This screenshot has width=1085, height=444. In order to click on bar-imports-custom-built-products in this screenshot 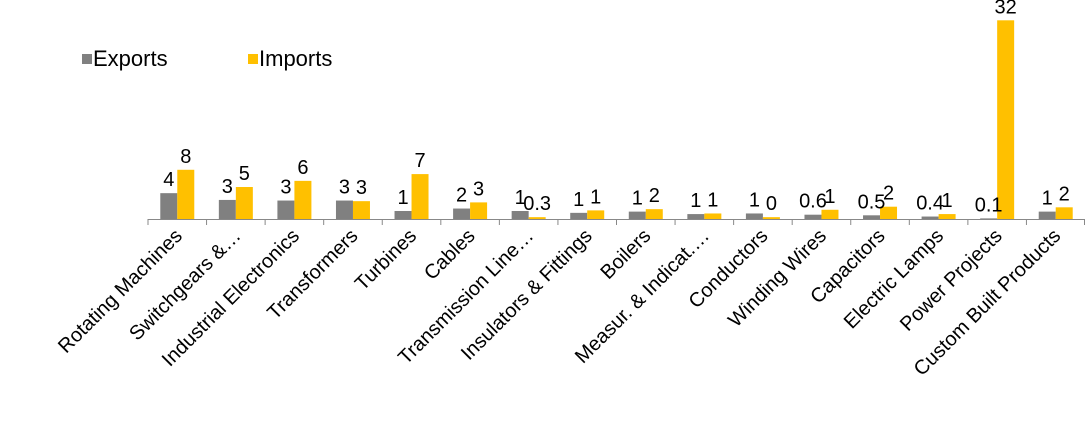, I will do `click(1064, 213)`.